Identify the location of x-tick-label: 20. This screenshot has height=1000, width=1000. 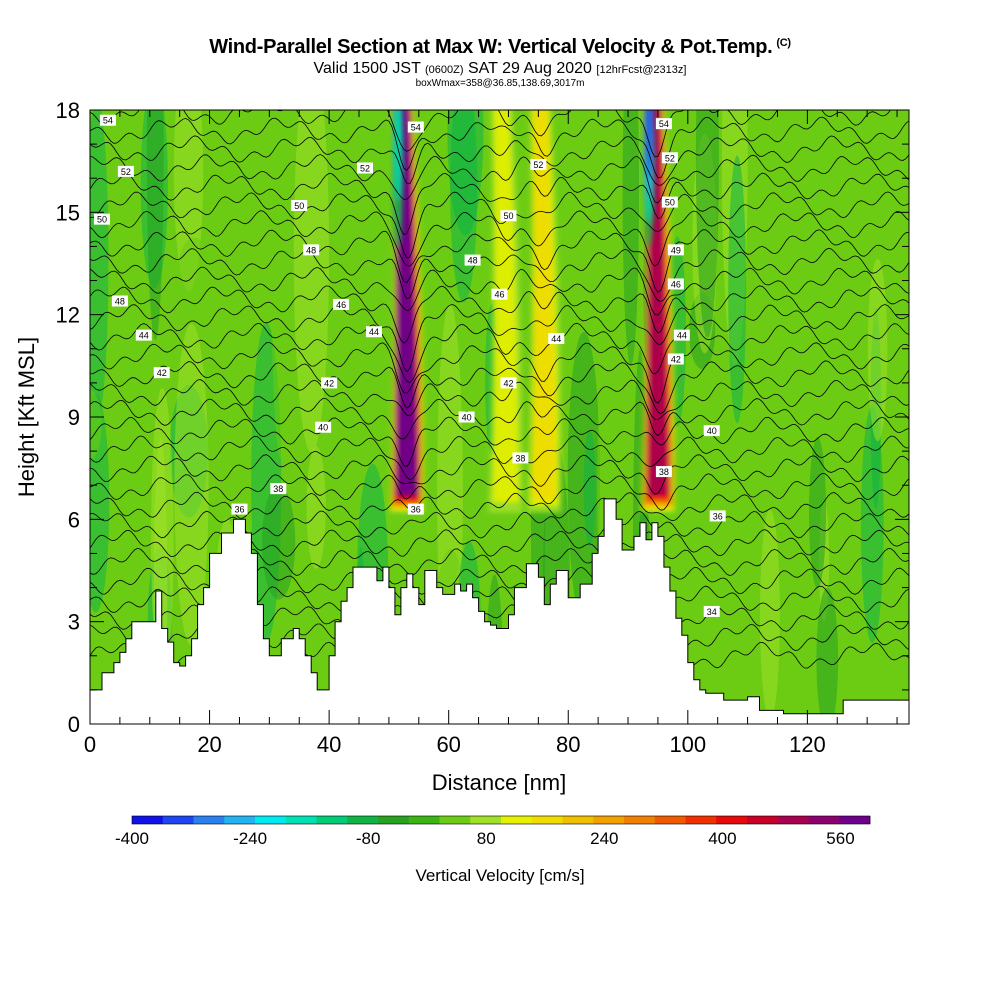
(209, 744).